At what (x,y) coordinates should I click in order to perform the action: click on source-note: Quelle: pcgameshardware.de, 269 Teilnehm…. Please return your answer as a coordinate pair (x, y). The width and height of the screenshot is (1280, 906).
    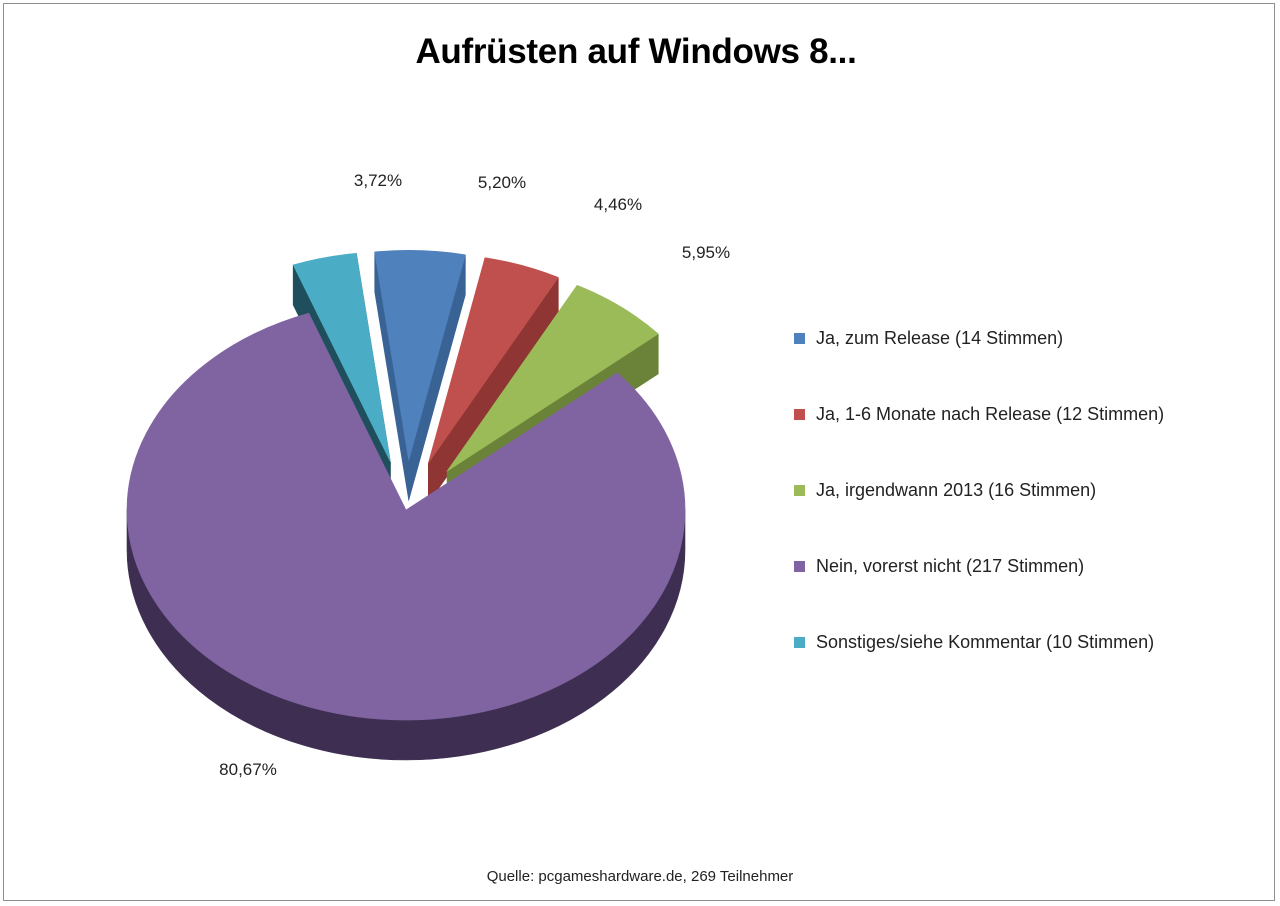
    Looking at the image, I should click on (640, 876).